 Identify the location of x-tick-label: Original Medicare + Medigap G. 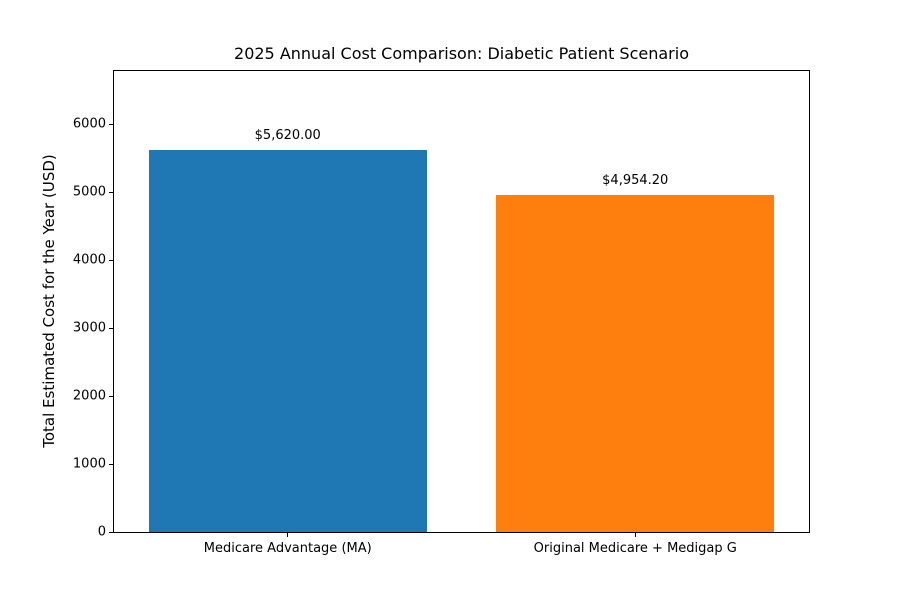
(635, 548).